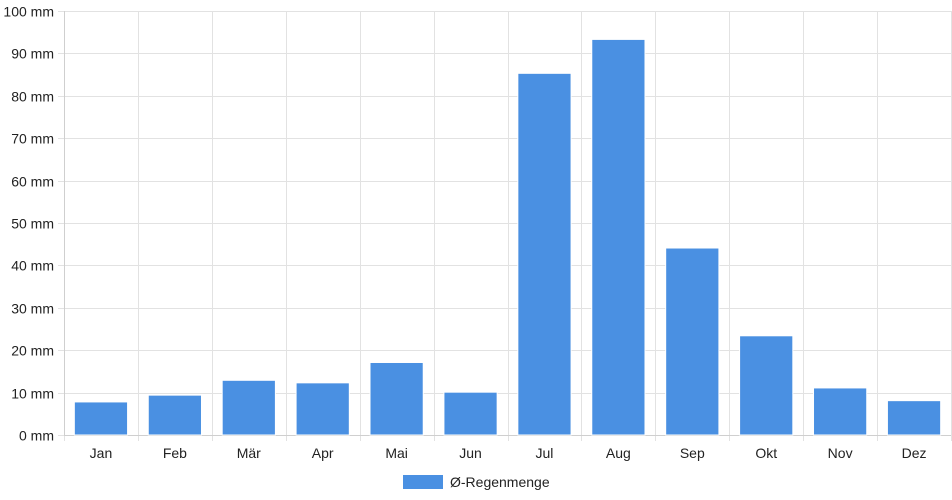  What do you see at coordinates (544, 254) in the screenshot?
I see `bar-jul` at bounding box center [544, 254].